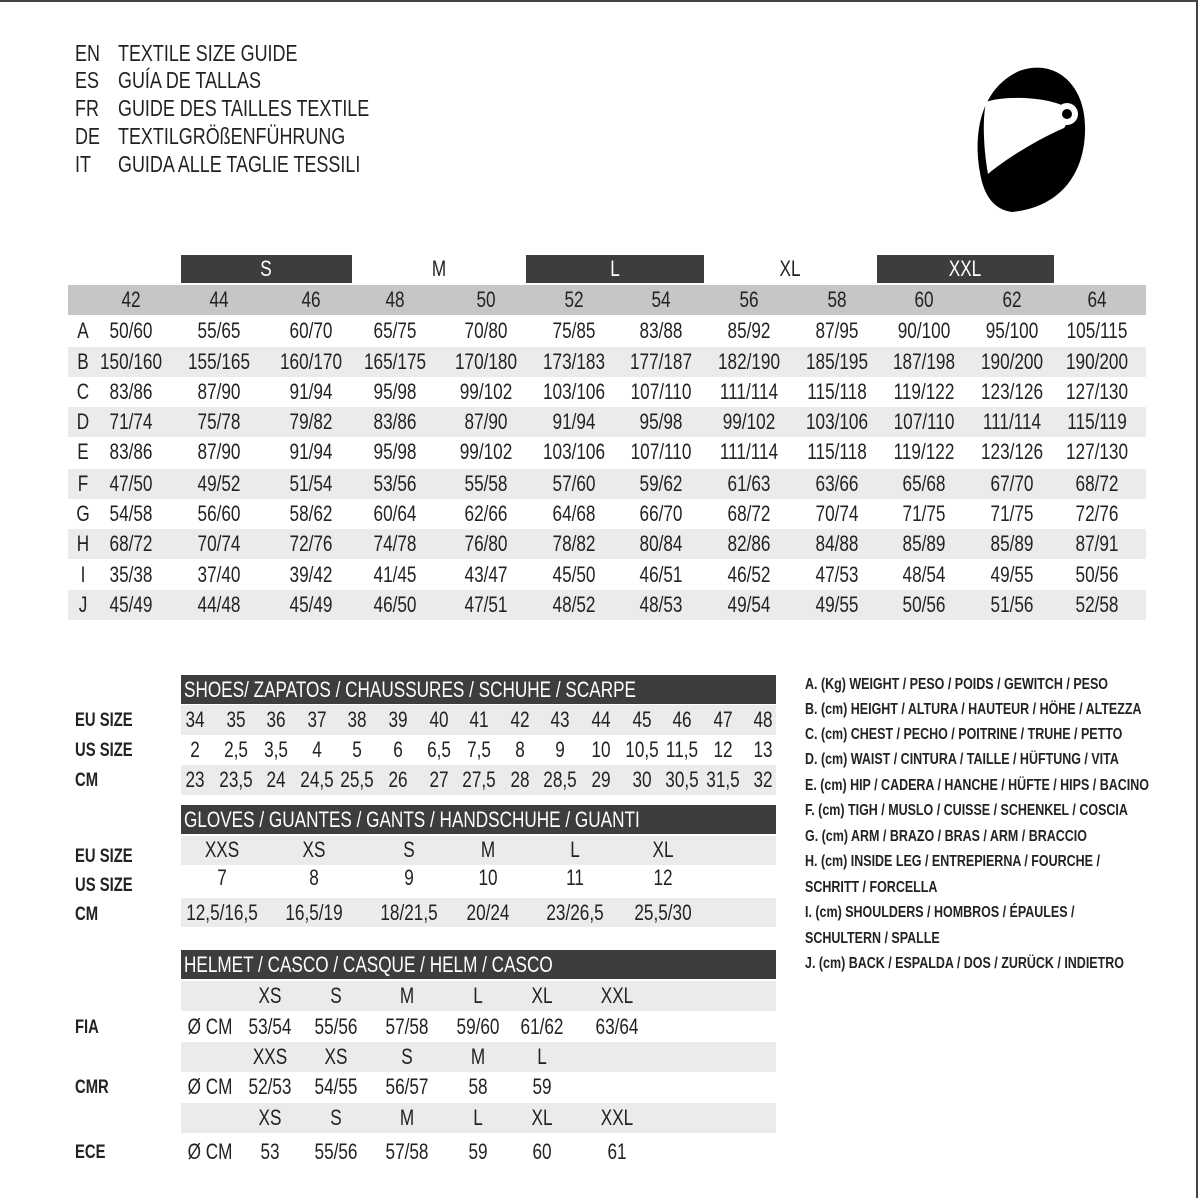 Image resolution: width=1200 pixels, height=1200 pixels. I want to click on table-cell: 67/70, so click(1011, 484).